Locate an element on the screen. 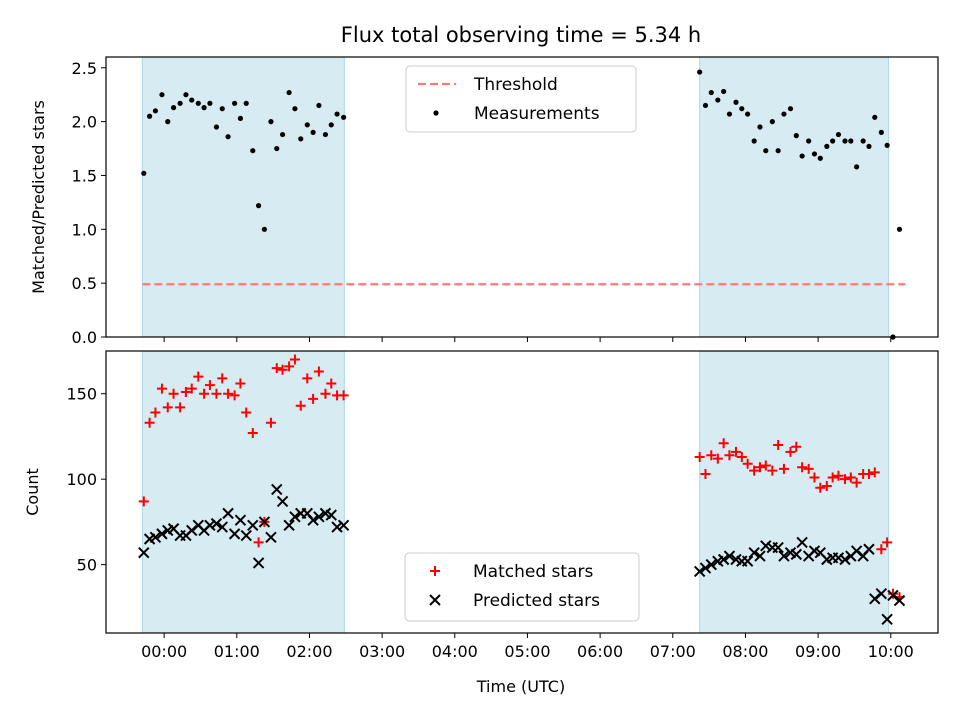 The image size is (960, 720). bottom-x-tick-label: 03:00 is located at coordinates (382, 651).